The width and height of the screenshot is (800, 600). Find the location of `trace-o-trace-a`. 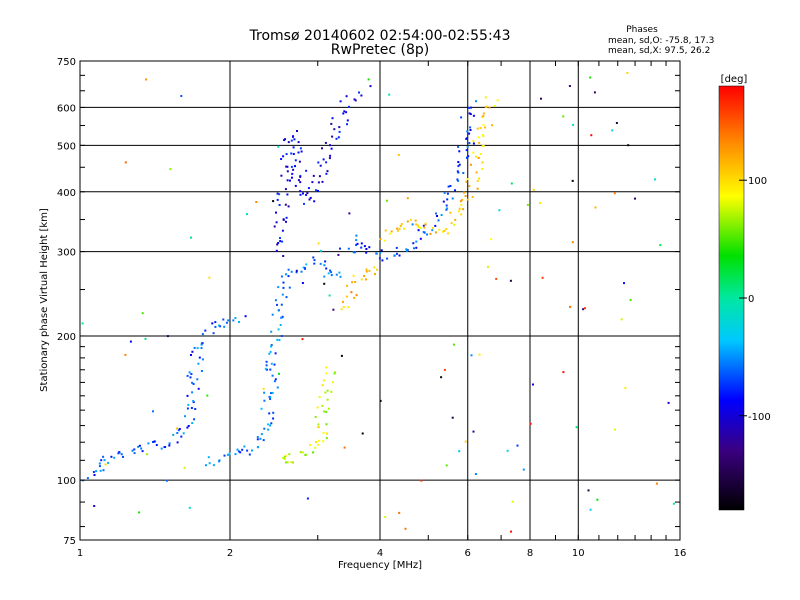

trace-o-trace-a is located at coordinates (318, 174).